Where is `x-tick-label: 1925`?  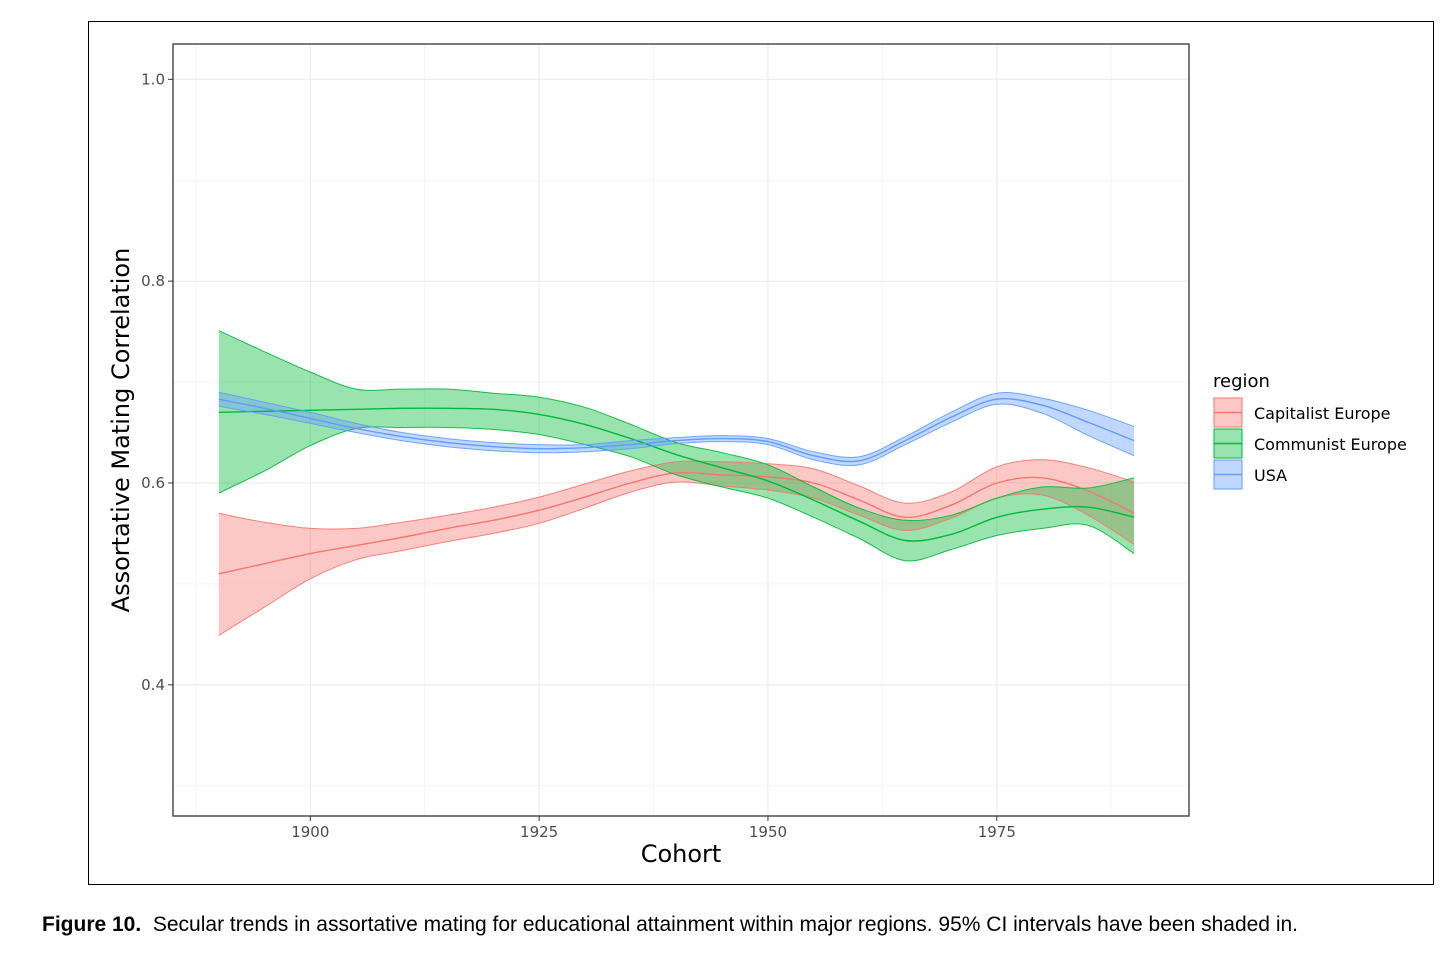
x-tick-label: 1925 is located at coordinates (539, 832).